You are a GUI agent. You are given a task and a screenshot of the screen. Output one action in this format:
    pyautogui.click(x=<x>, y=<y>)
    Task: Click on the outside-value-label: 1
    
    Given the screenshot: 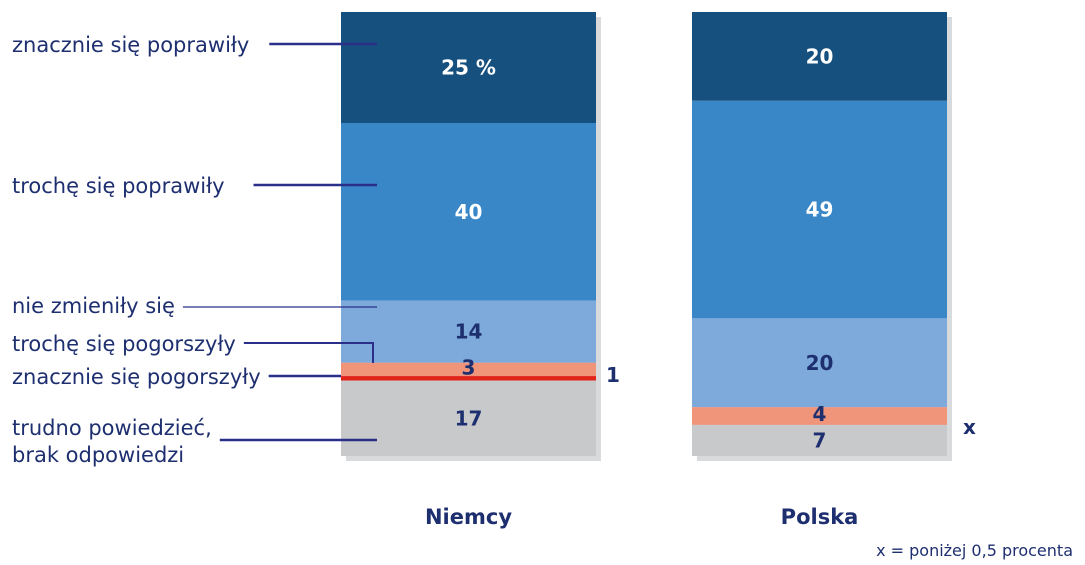 What is the action you would take?
    pyautogui.click(x=613, y=375)
    